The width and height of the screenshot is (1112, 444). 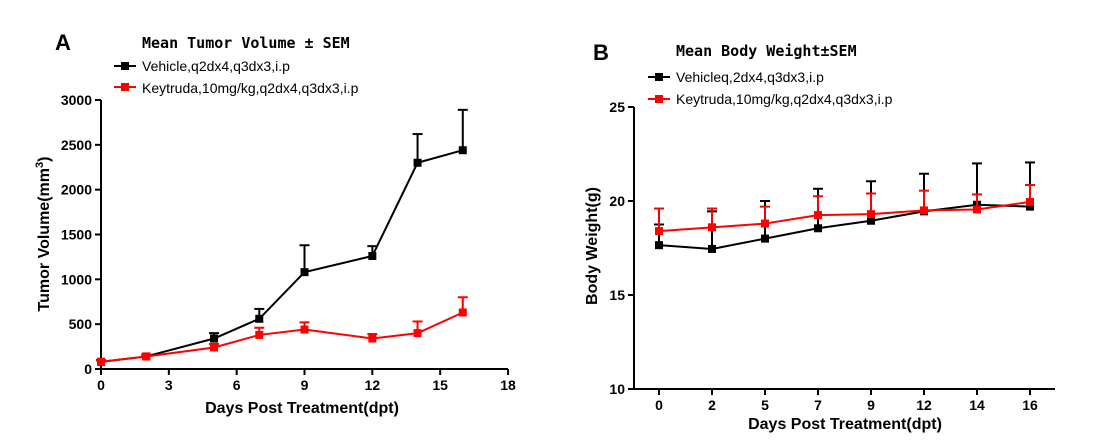 I want to click on panel-a-x-tick-label: 18, so click(x=508, y=385).